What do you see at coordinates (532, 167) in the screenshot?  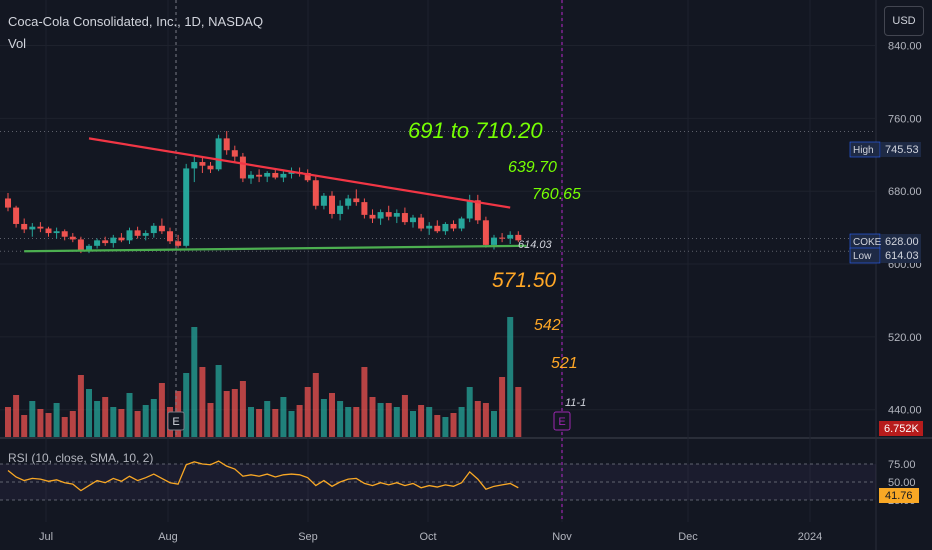 I see `price-annotation: 639.70` at bounding box center [532, 167].